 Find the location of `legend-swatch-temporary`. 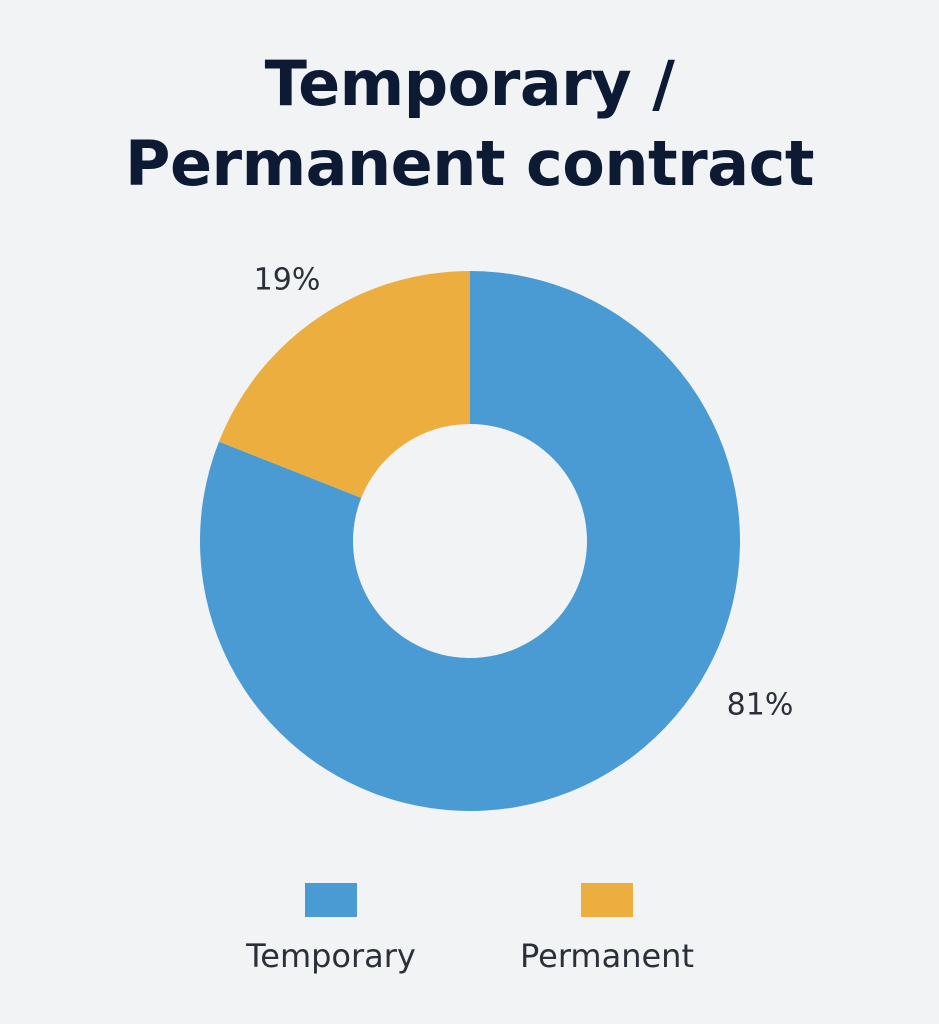

legend-swatch-temporary is located at coordinates (331, 900).